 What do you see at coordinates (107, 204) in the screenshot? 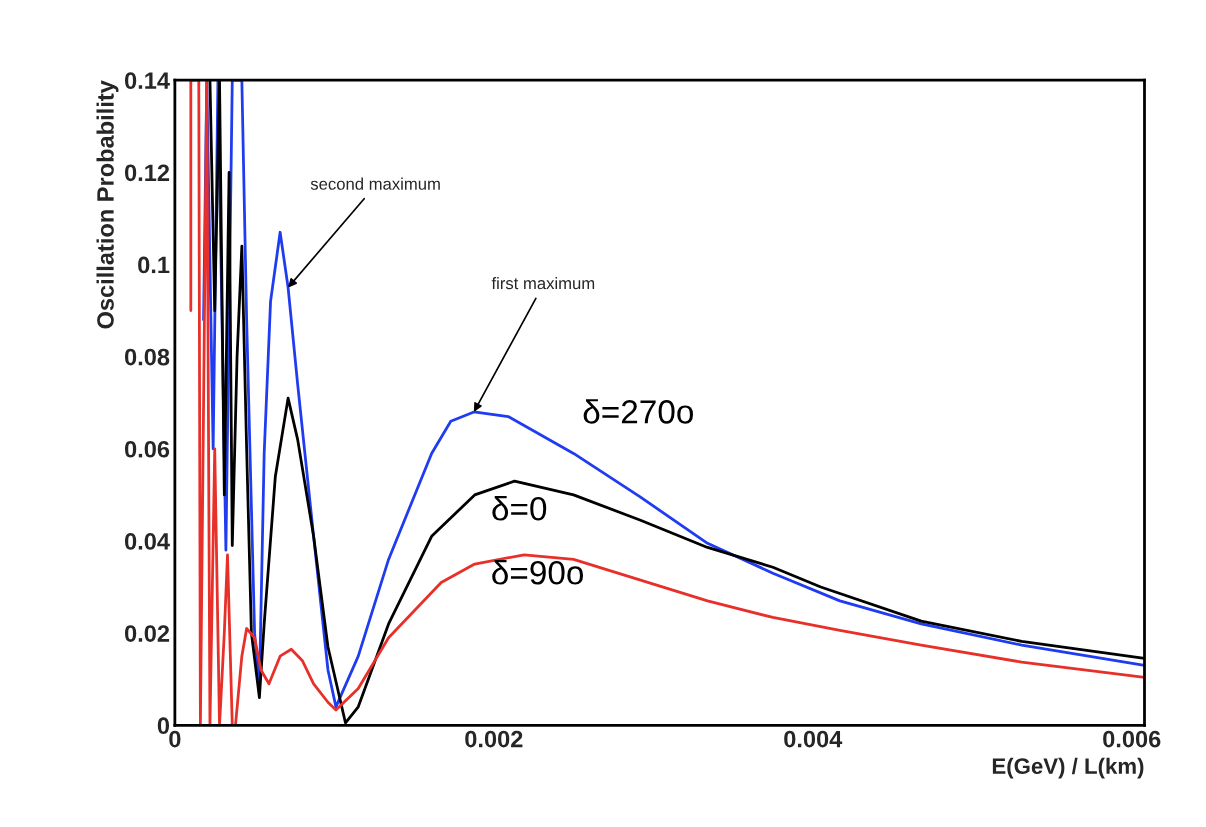
I see `y-axis-title: Oscillation Probability` at bounding box center [107, 204].